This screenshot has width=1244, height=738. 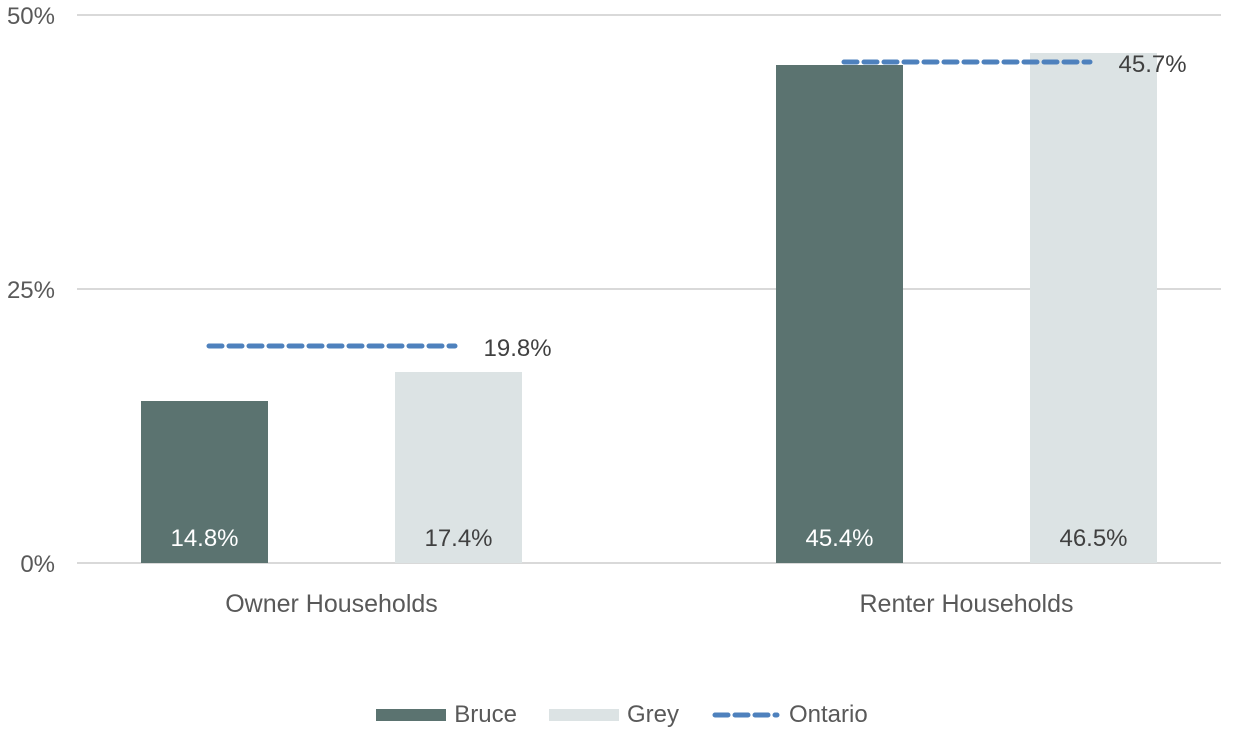 I want to click on legend-item-ontario: Ontario, so click(x=789, y=715).